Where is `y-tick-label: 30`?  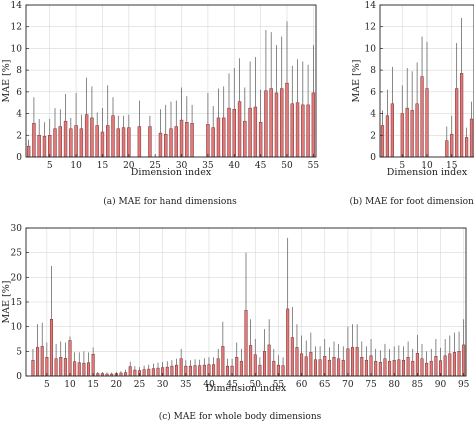
y-tick-label: 30 is located at coordinates (17, 229).